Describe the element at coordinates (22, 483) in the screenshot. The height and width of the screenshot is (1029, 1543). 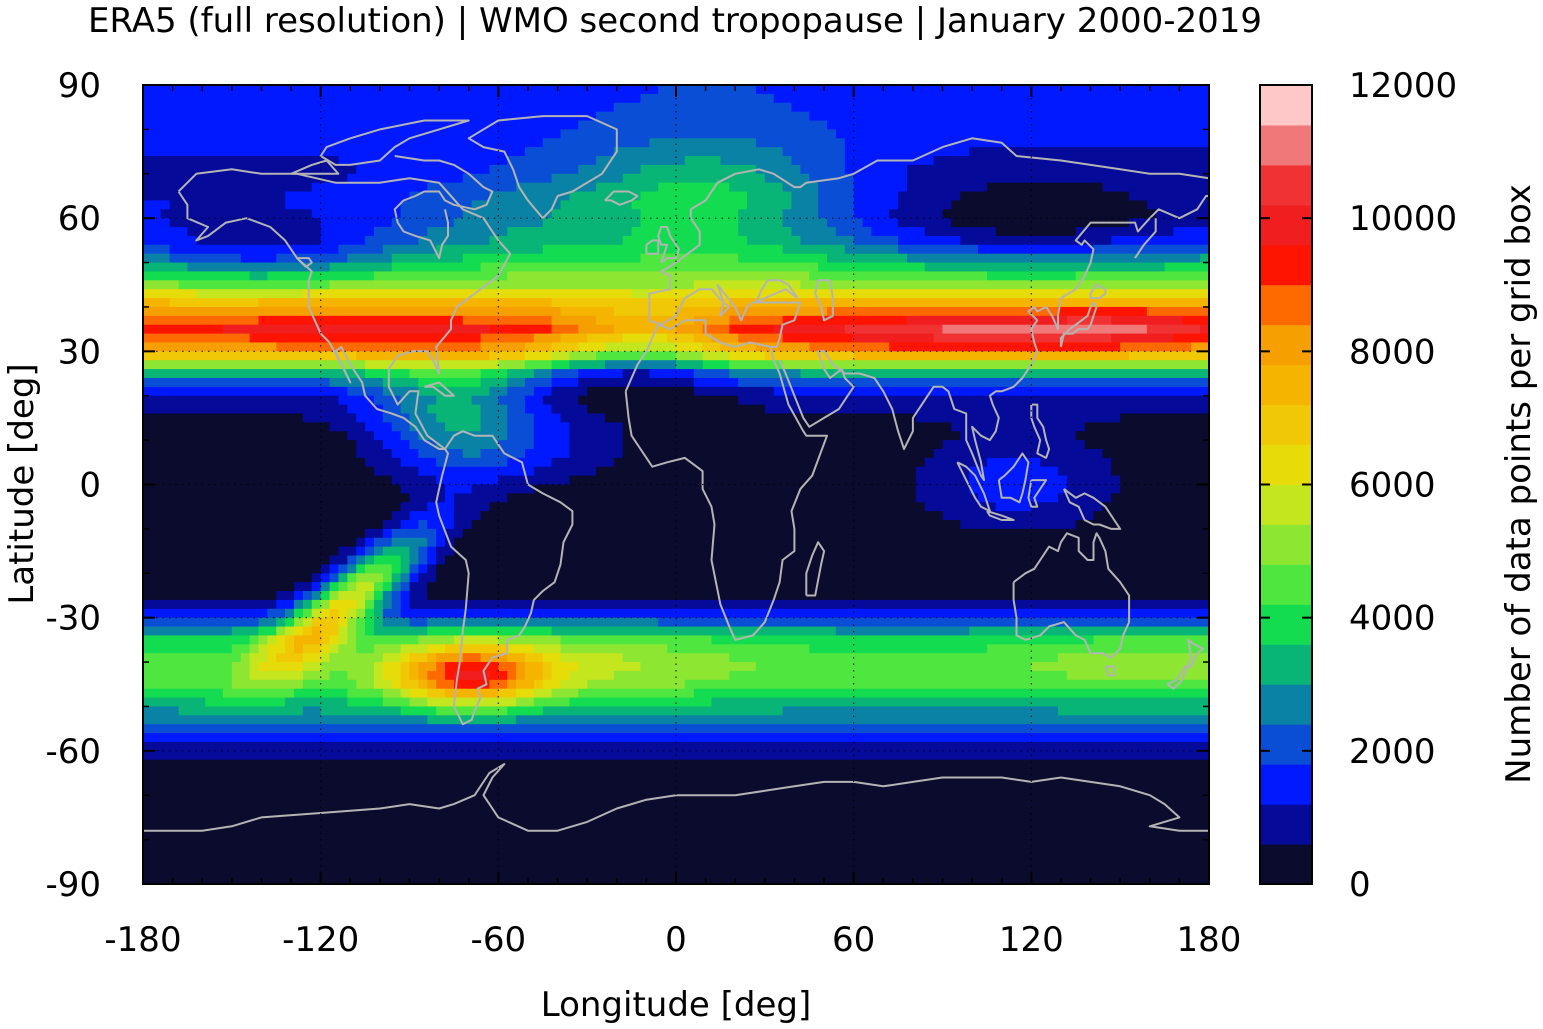
I see `y-axis-label: Latitude [deg]` at that location.